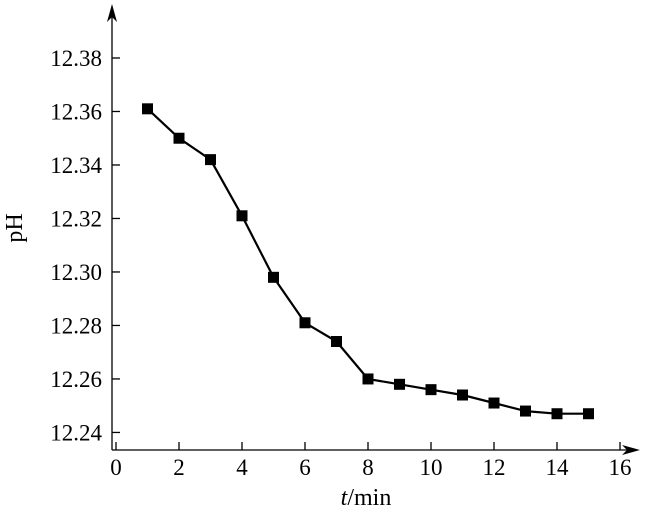 Image resolution: width=645 pixels, height=514 pixels. I want to click on x-tick-label: 14, so click(558, 467).